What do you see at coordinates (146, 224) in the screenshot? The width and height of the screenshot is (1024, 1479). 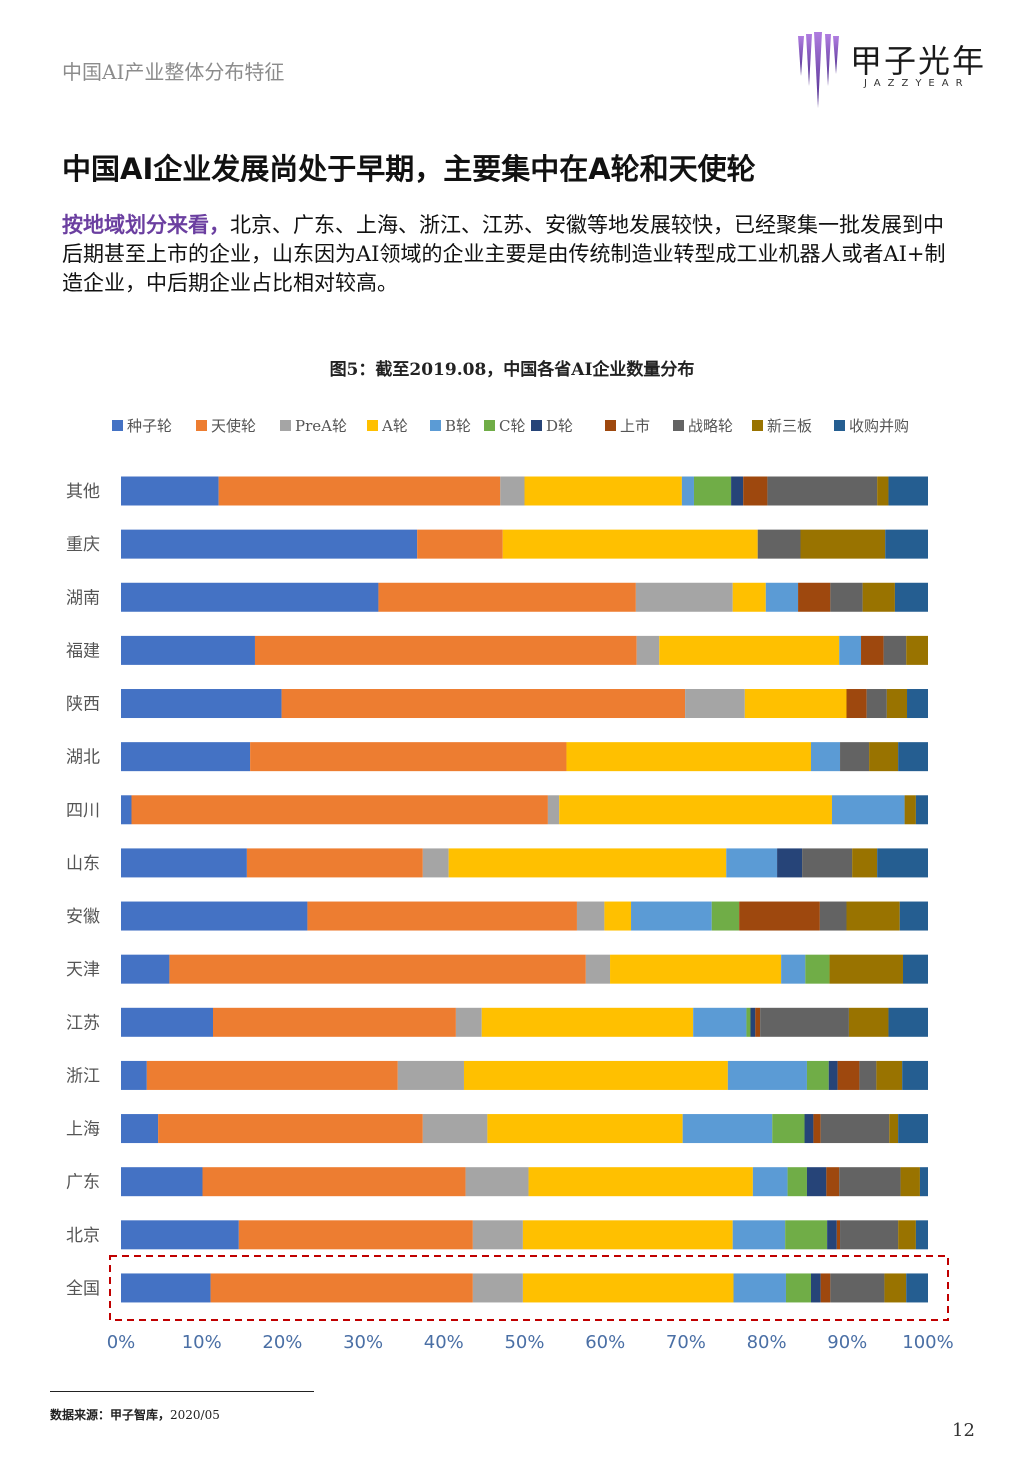 I see `paragraph-lead: 按地域划分来看，` at bounding box center [146, 224].